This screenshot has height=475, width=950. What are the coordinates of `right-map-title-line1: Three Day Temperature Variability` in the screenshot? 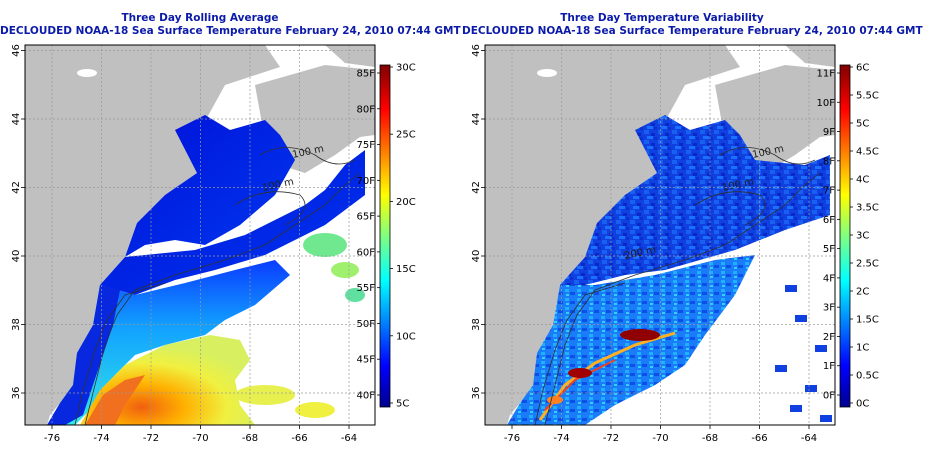 It's located at (662, 18).